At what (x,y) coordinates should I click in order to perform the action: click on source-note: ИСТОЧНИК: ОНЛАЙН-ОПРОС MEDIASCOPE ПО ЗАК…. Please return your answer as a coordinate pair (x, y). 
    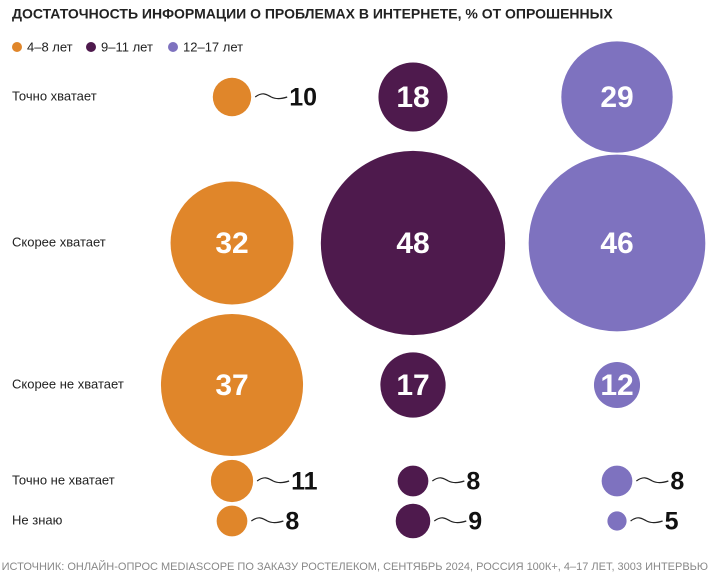
    Looking at the image, I should click on (355, 566).